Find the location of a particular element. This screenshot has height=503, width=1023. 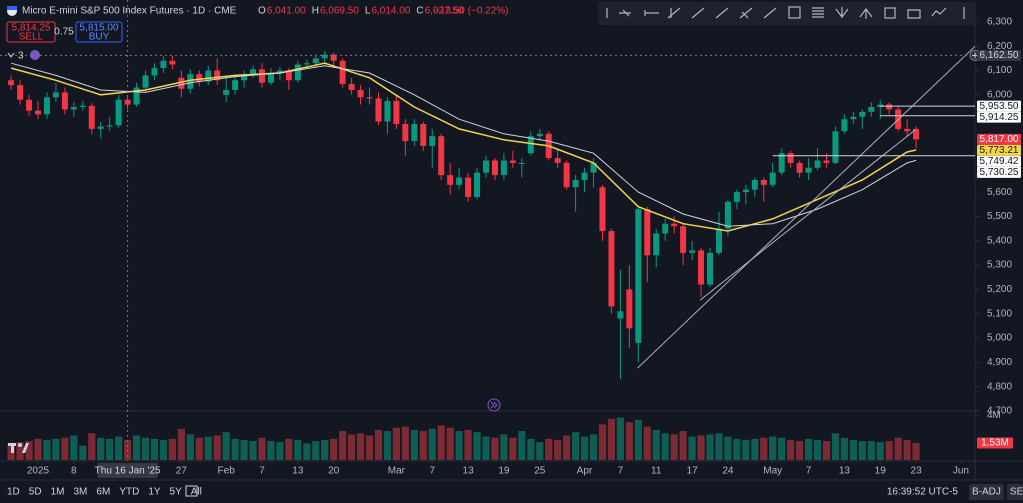

range-button: All is located at coordinates (196, 492).